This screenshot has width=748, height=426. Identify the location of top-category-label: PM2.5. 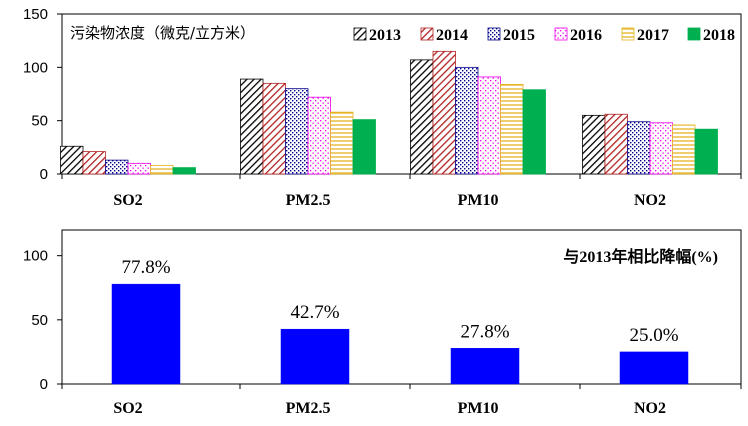
(308, 200).